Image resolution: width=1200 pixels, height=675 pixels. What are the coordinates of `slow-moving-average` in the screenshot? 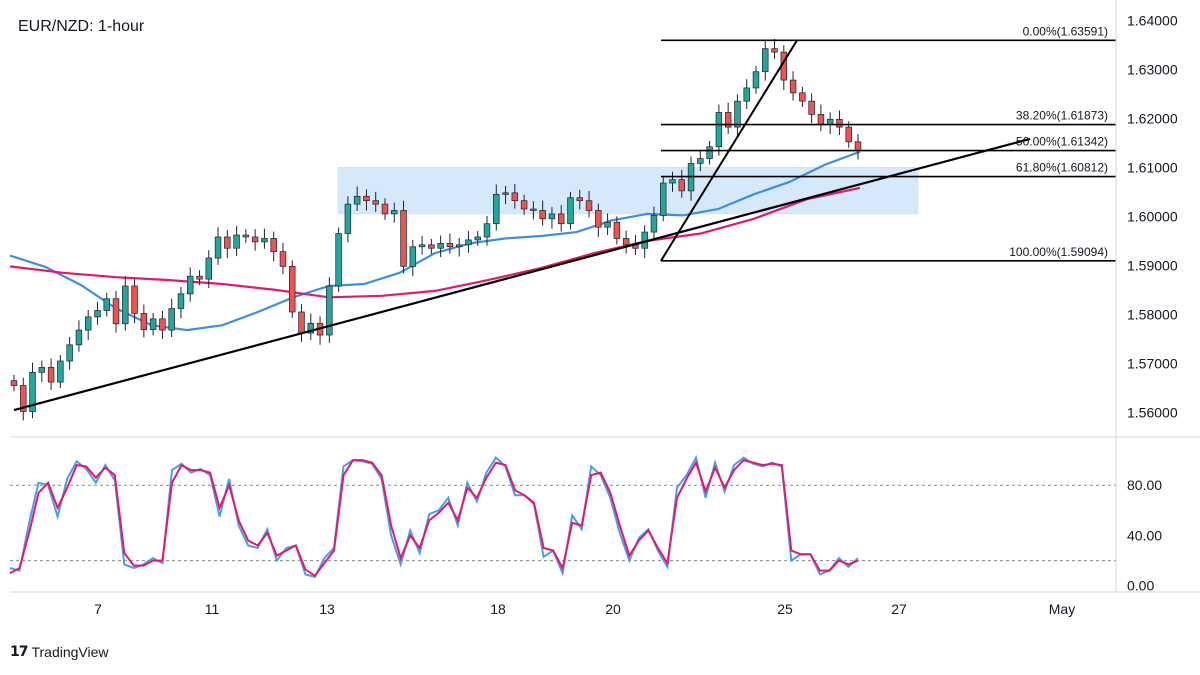 It's located at (435, 242).